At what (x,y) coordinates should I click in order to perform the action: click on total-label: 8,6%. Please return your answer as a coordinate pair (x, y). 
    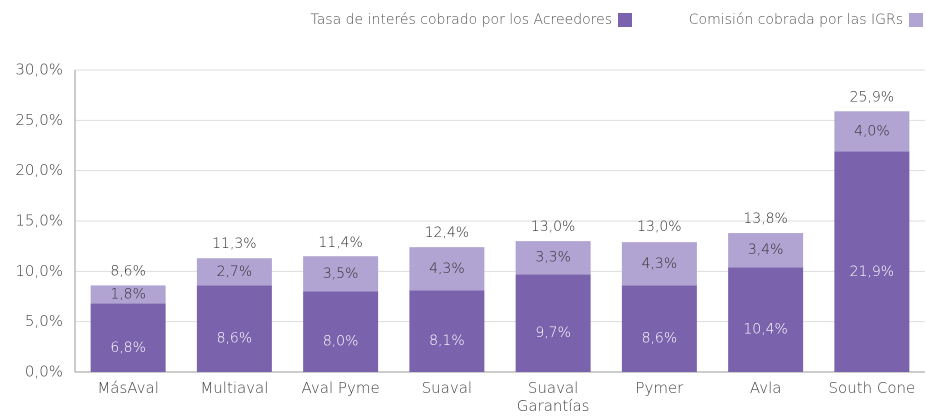
    Looking at the image, I should click on (128, 271).